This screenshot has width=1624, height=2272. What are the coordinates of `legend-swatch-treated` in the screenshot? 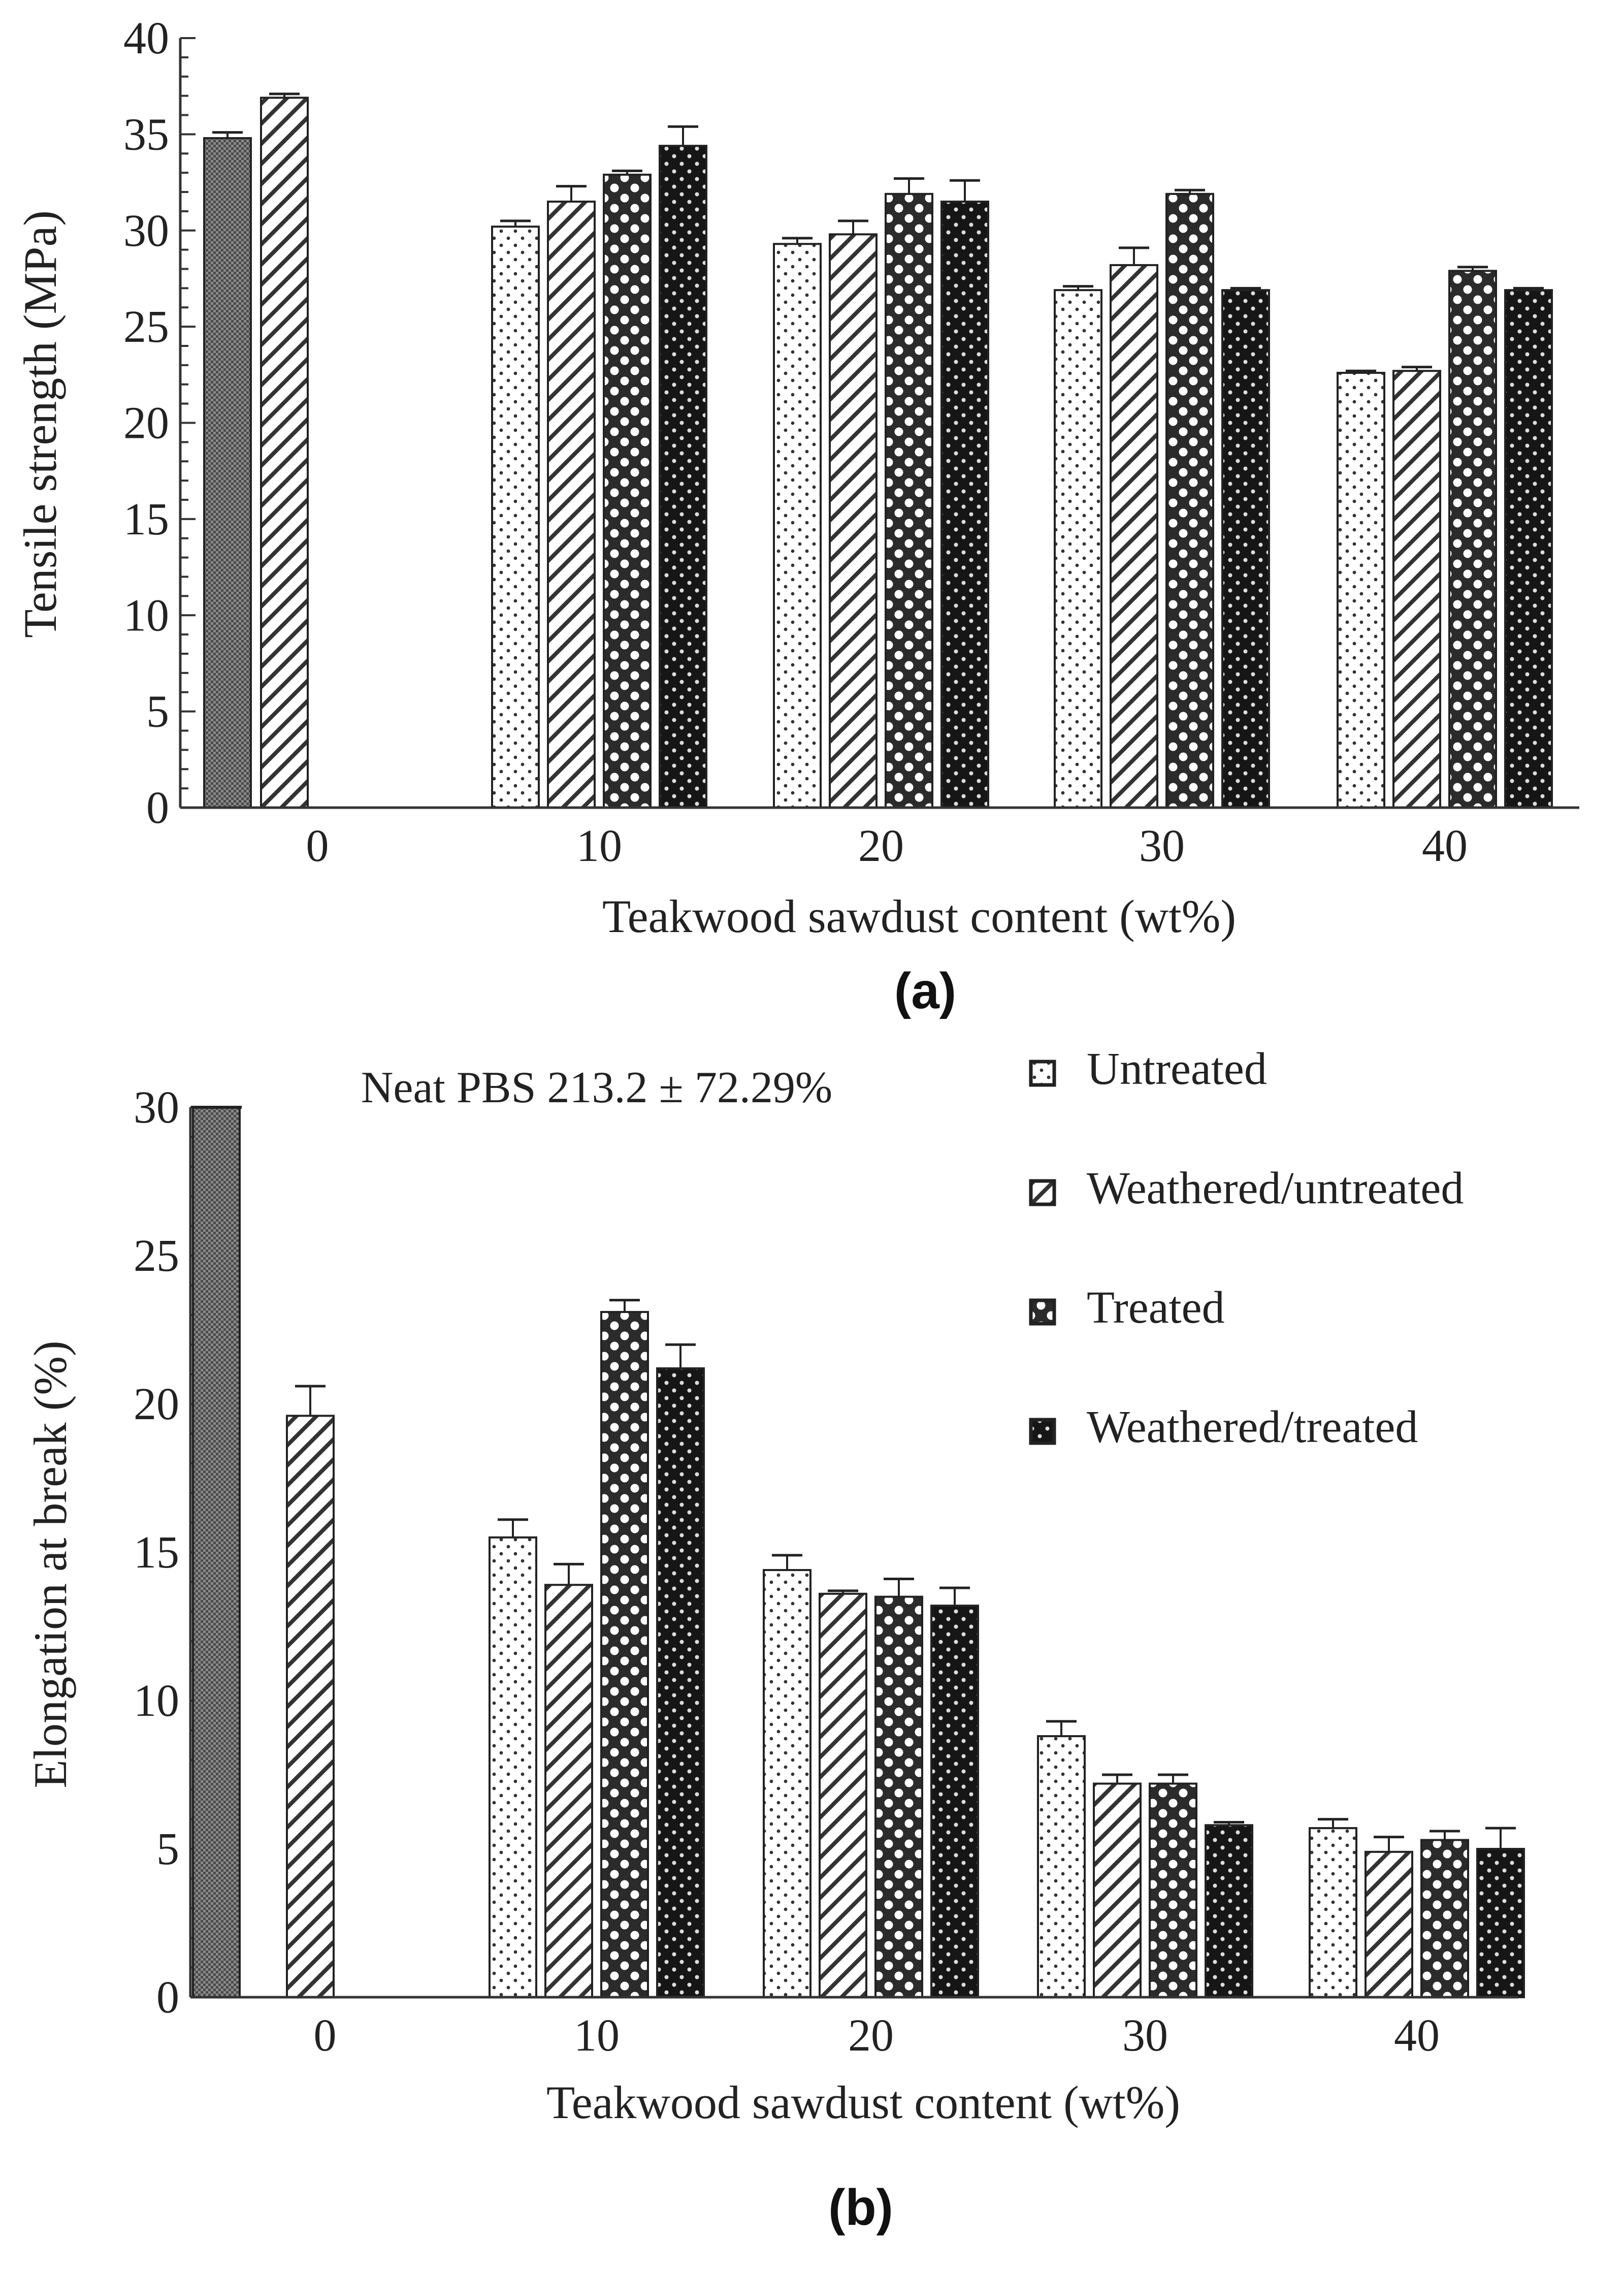 It's located at (1042, 1312).